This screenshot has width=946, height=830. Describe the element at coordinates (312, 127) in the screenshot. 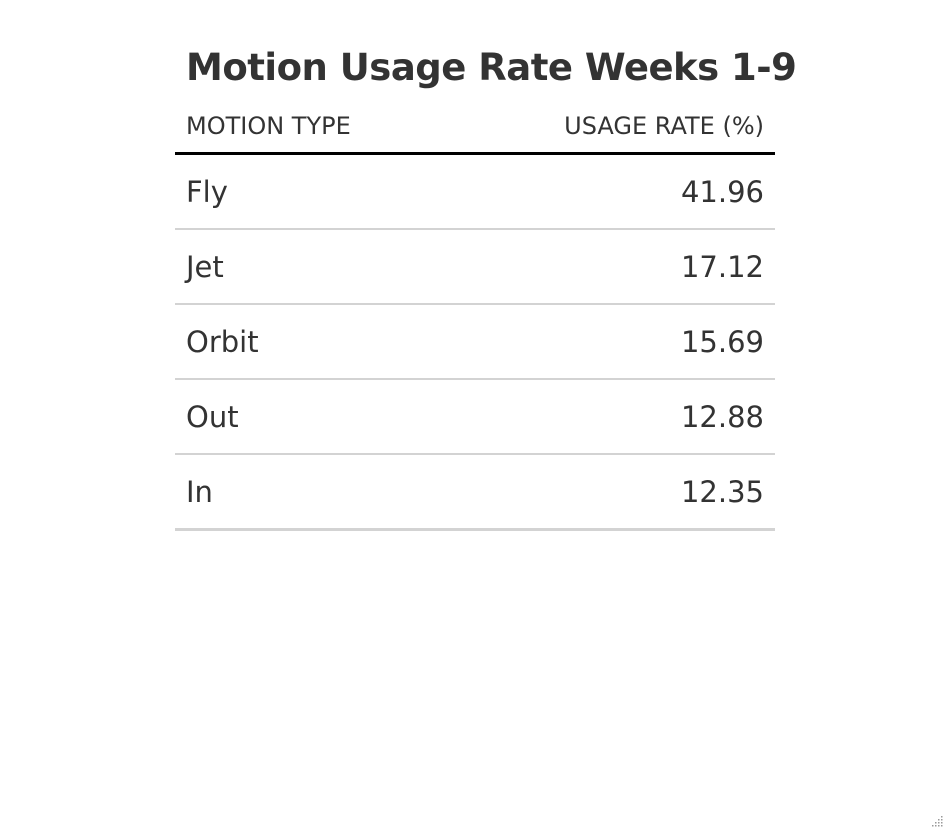

I see `column-header-motion-type: MOTION TYPE` at that location.